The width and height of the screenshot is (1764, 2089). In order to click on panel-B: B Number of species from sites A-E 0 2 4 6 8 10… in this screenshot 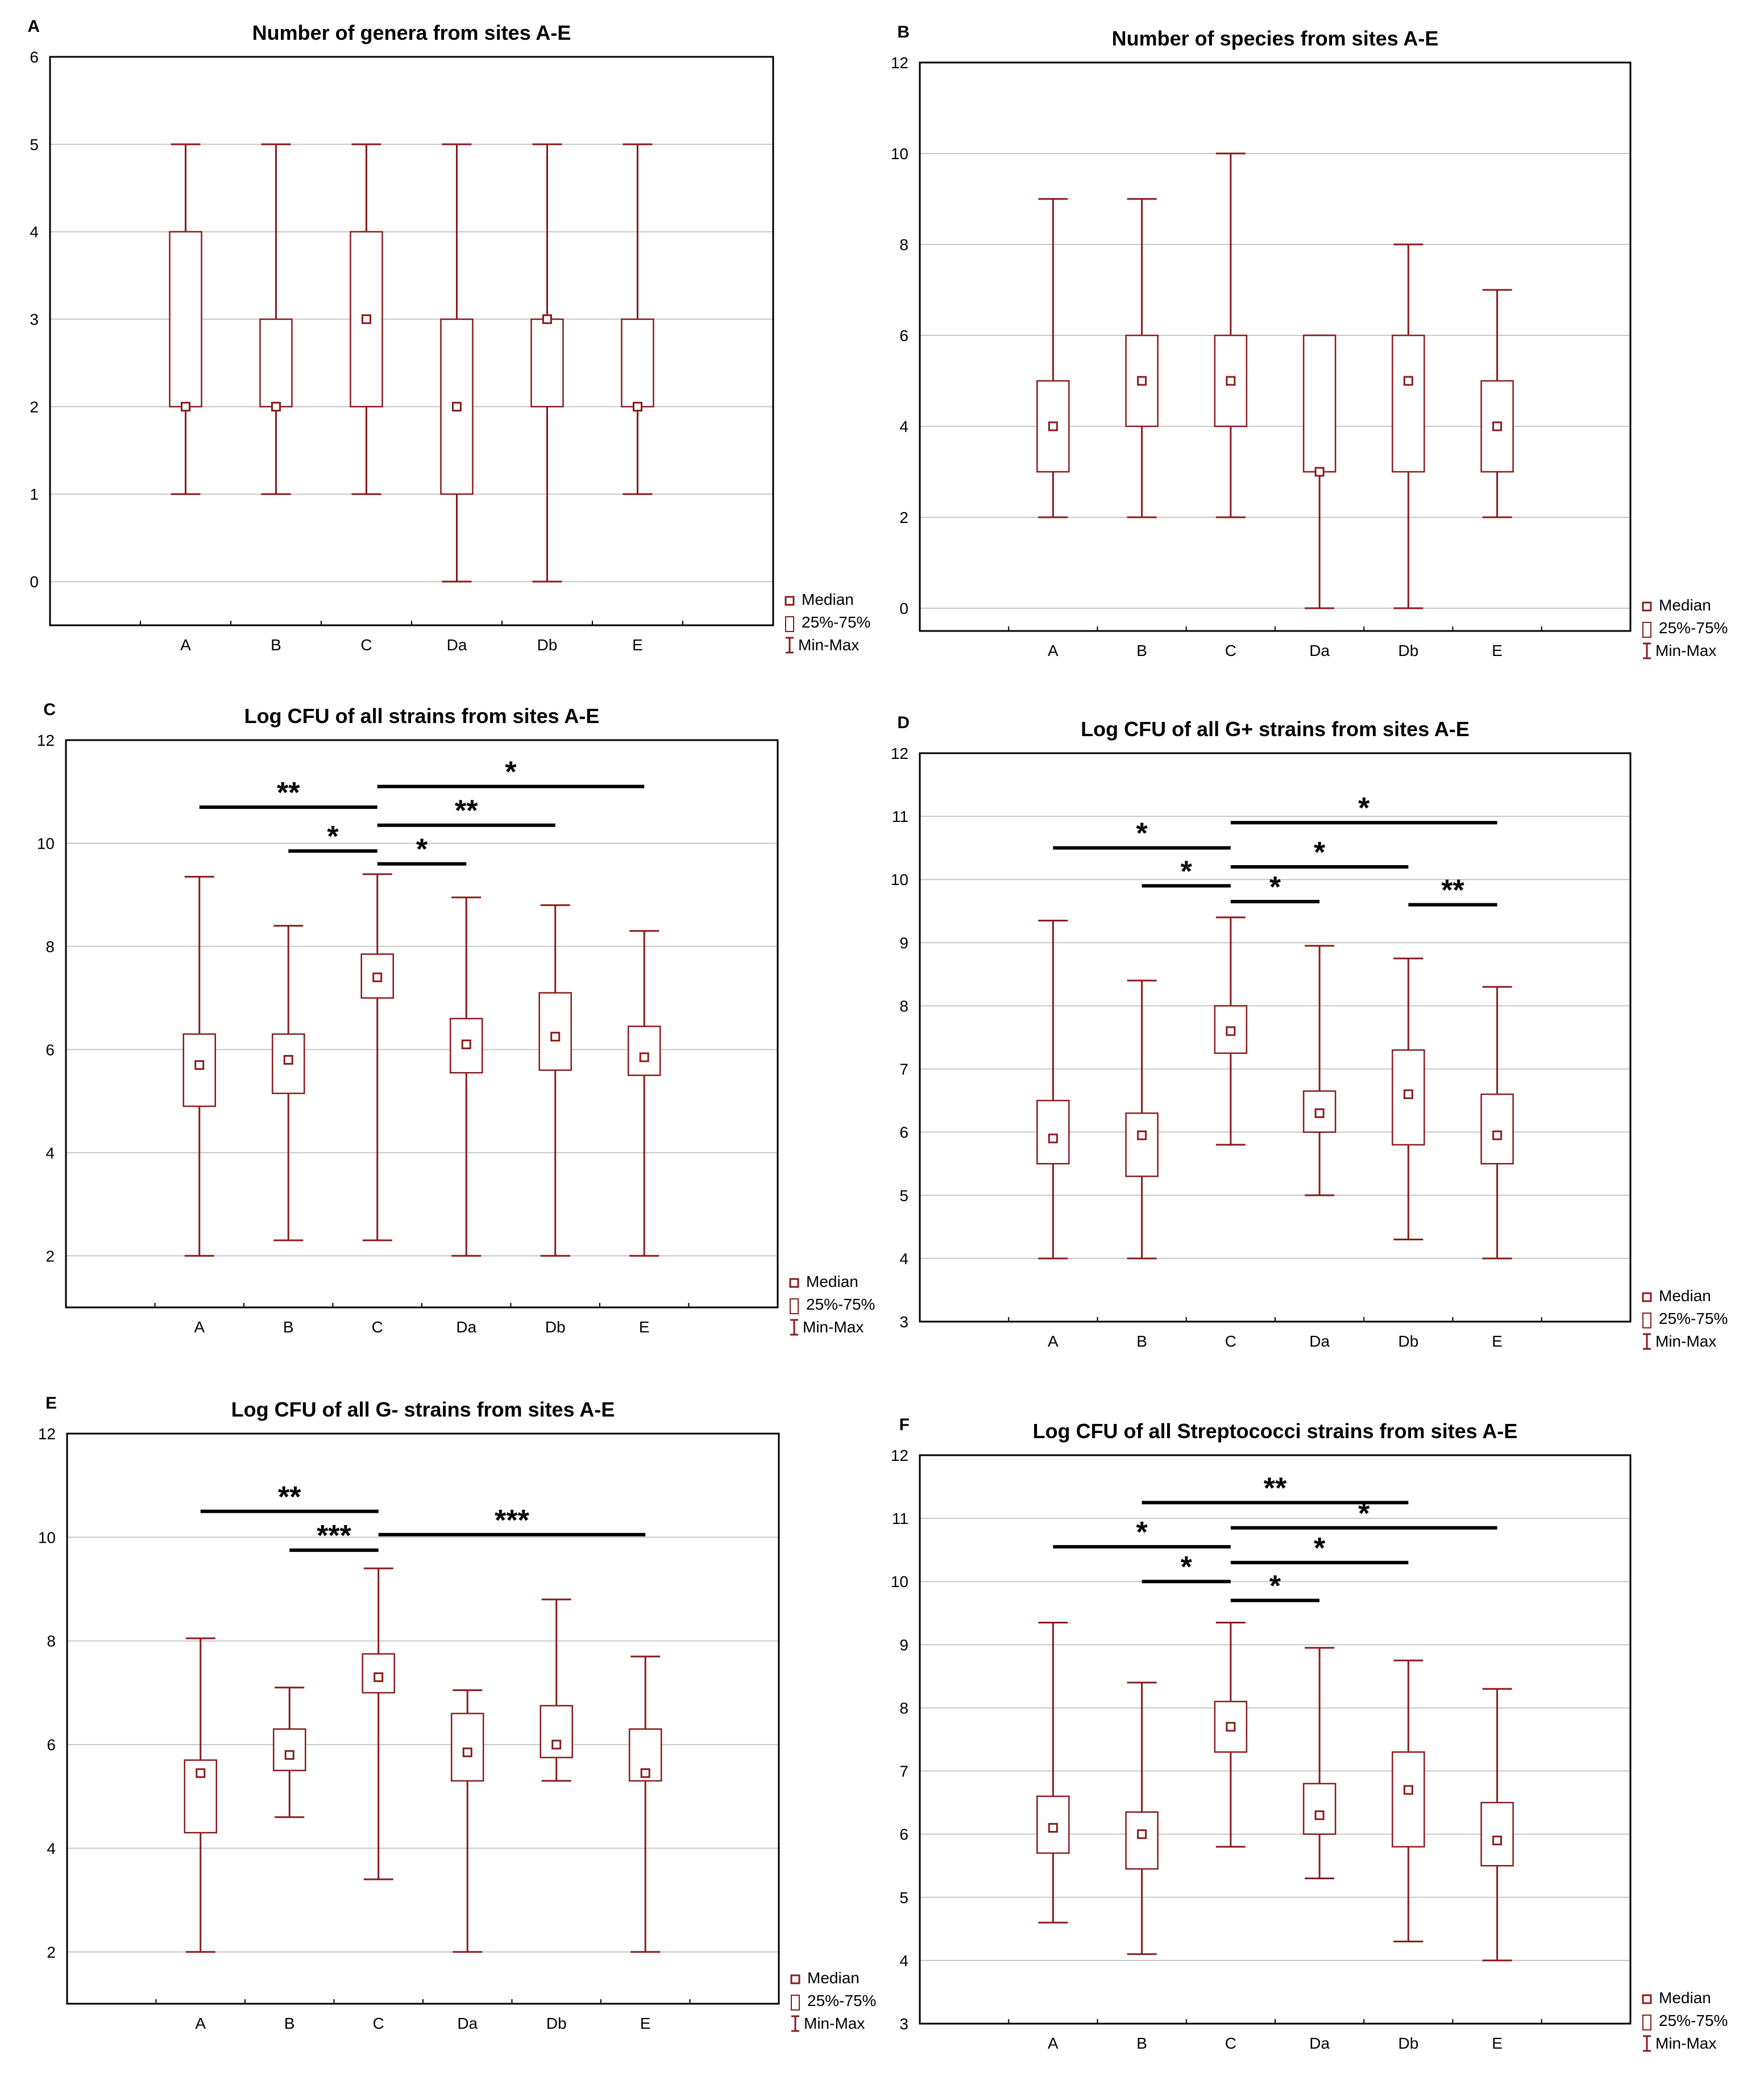, I will do `click(1309, 341)`.